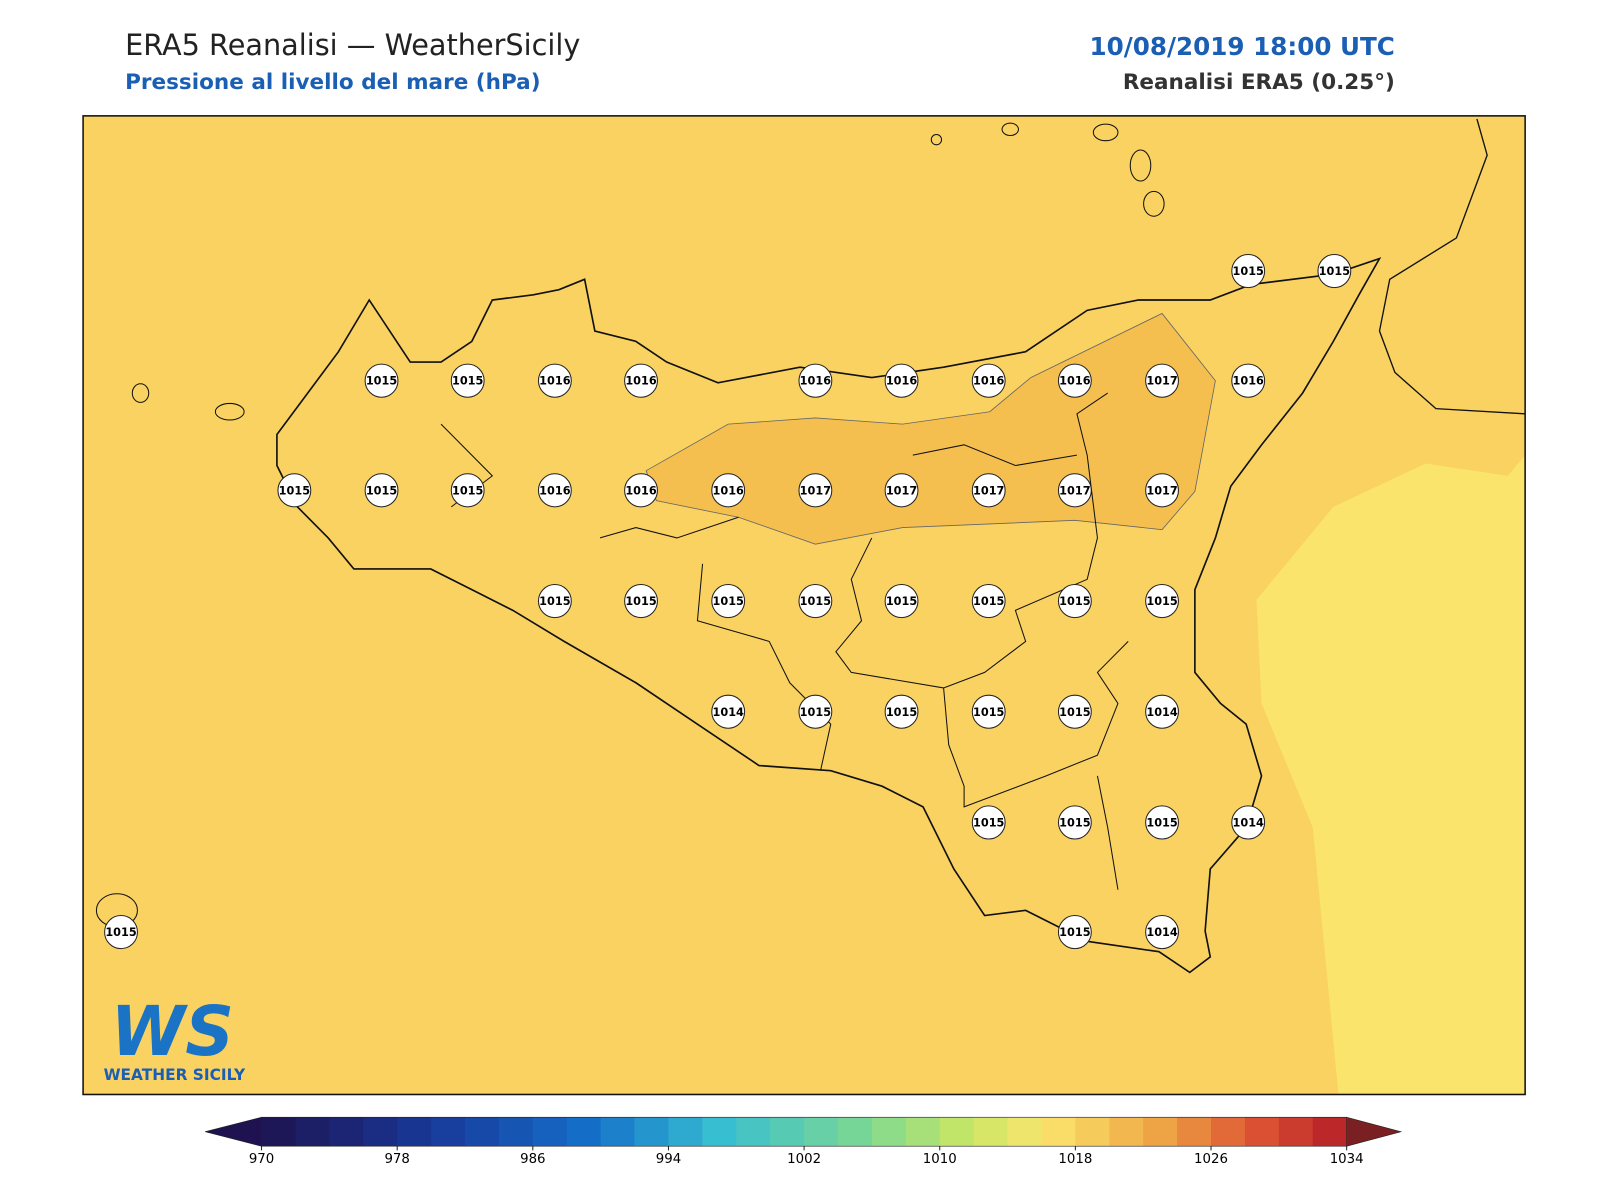 This screenshot has width=1600, height=1200. Describe the element at coordinates (1452, 266) in the screenshot. I see `calabria-coast` at that location.